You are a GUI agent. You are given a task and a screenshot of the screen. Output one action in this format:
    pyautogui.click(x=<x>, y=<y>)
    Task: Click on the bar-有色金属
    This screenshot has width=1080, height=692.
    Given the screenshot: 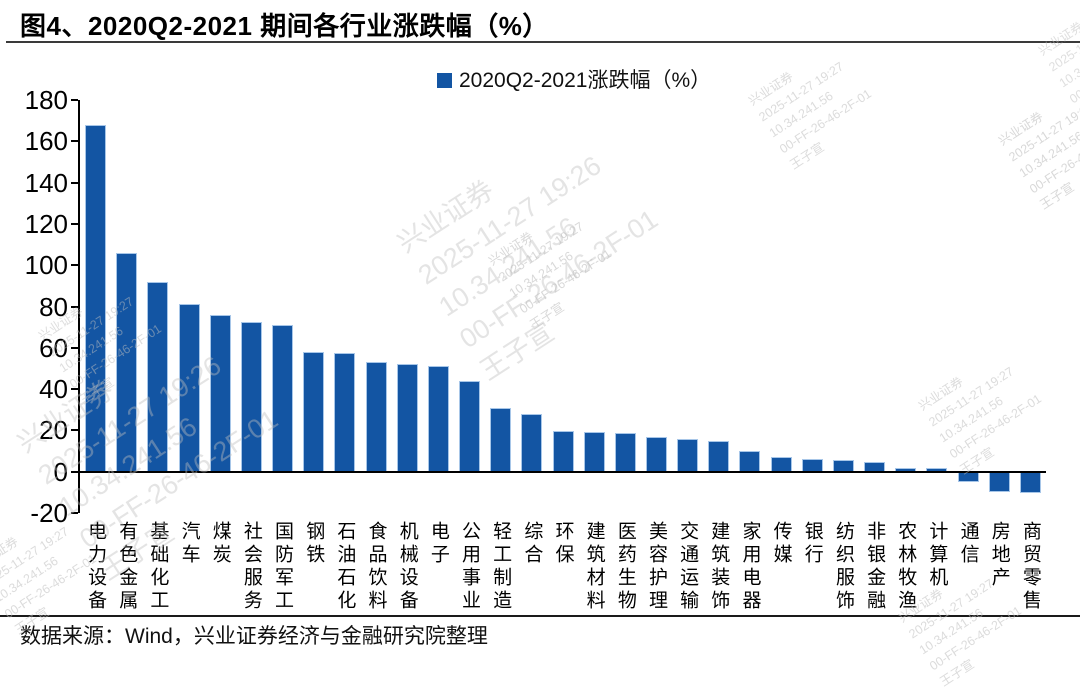 What is the action you would take?
    pyautogui.click(x=127, y=362)
    